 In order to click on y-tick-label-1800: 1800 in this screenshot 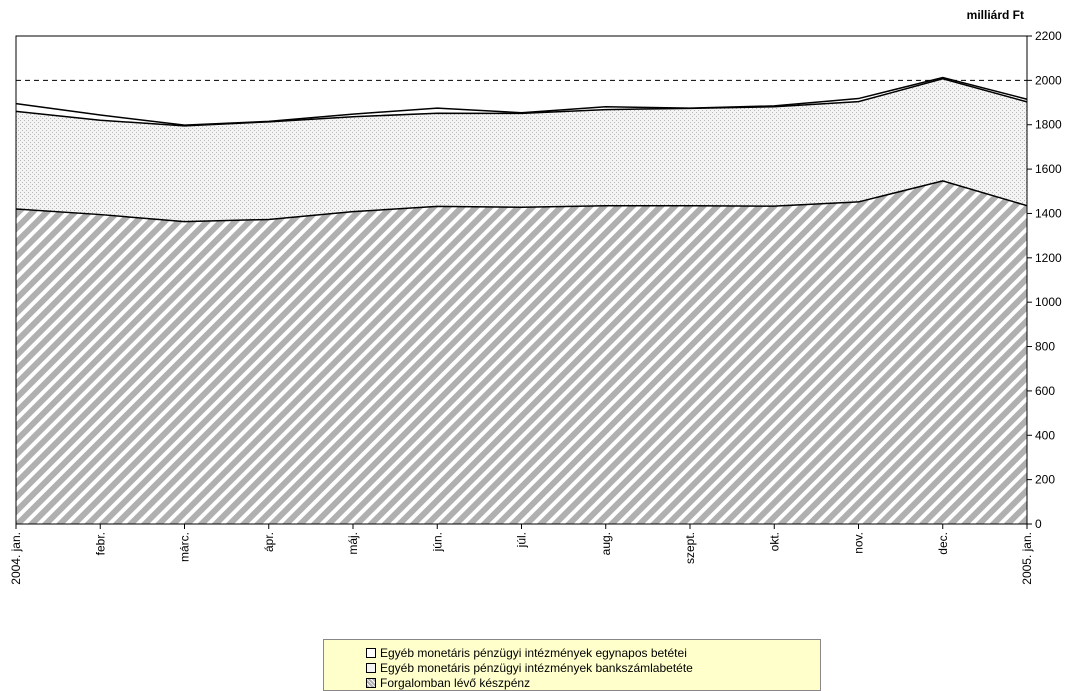, I will do `click(1048, 125)`.